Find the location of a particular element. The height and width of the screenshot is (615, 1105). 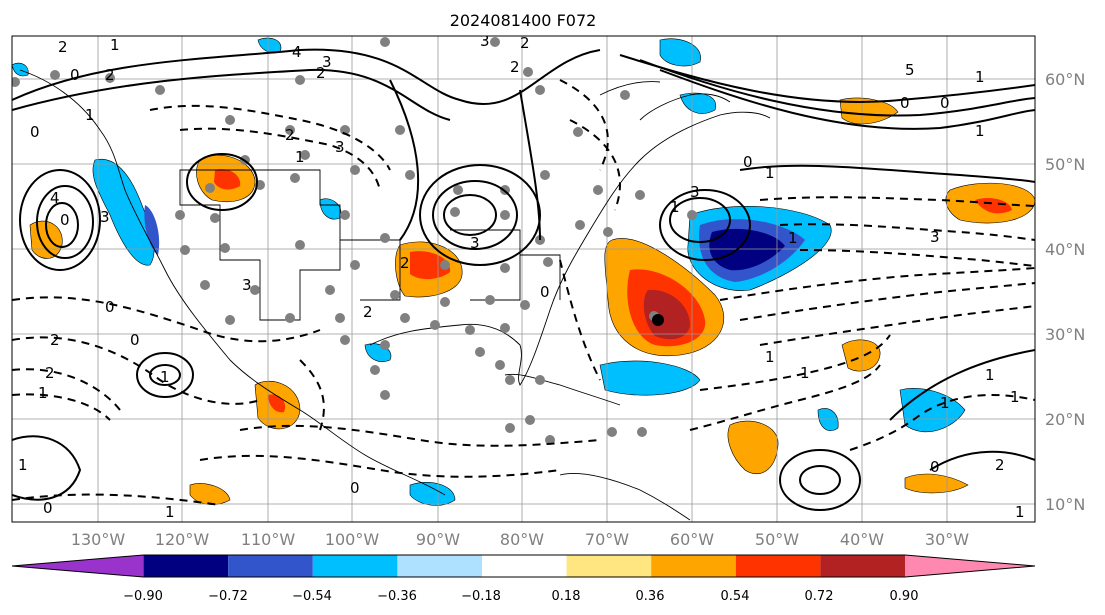

anomaly-warm-tropical is located at coordinates (753, 447).